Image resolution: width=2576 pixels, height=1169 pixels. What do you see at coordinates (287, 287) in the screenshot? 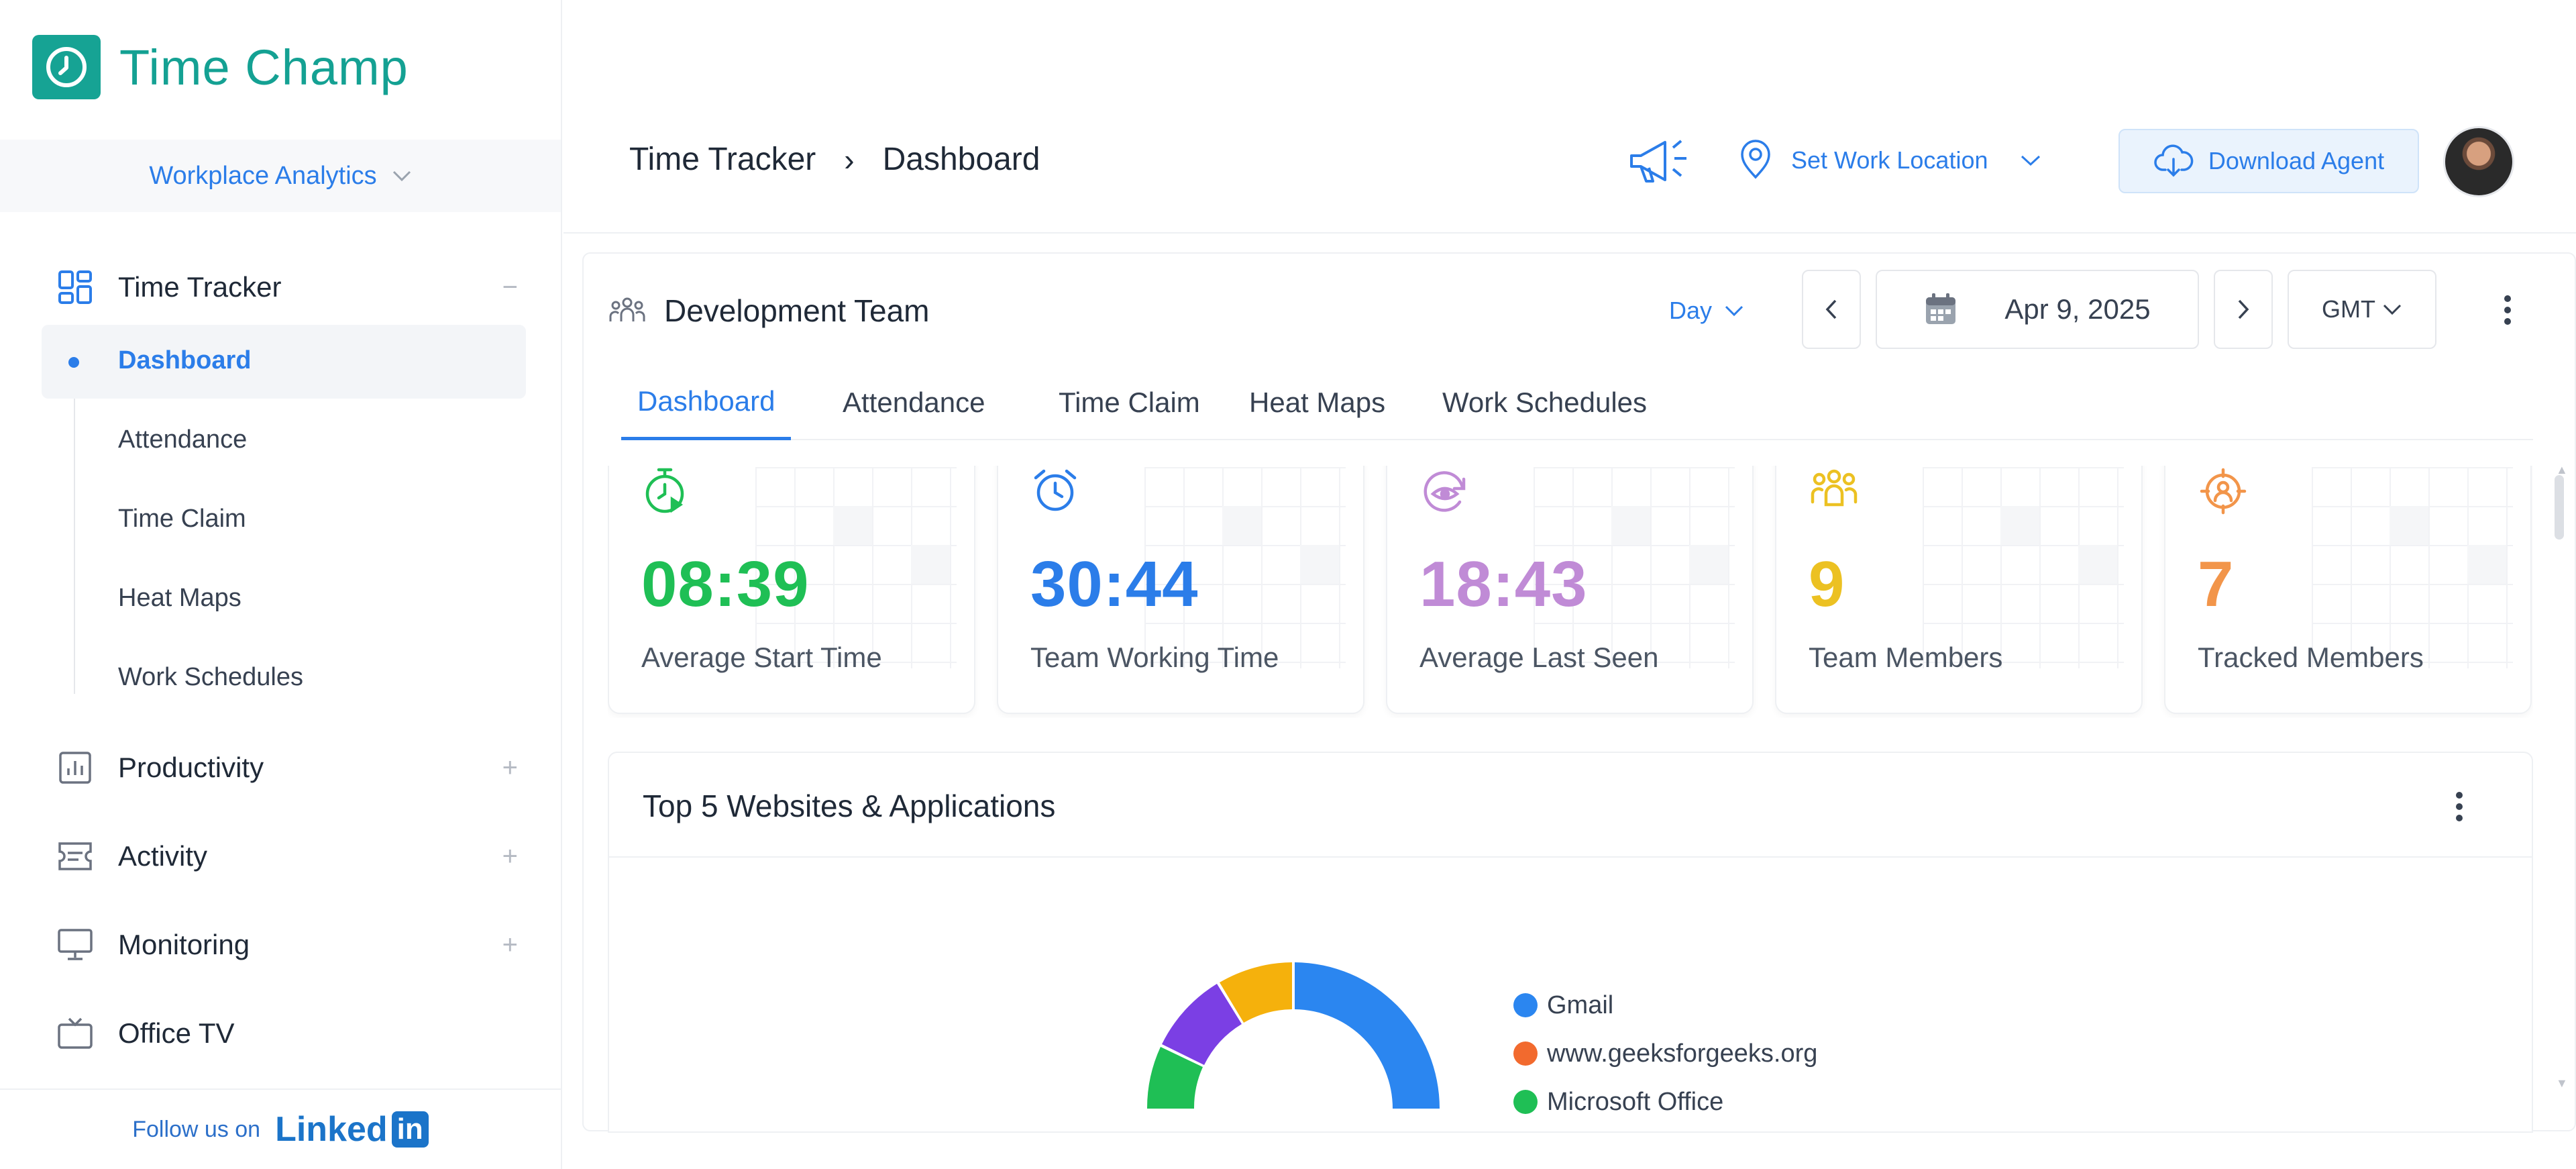
I see `sidebar-group-time-tracker: Time Tracker −` at bounding box center [287, 287].